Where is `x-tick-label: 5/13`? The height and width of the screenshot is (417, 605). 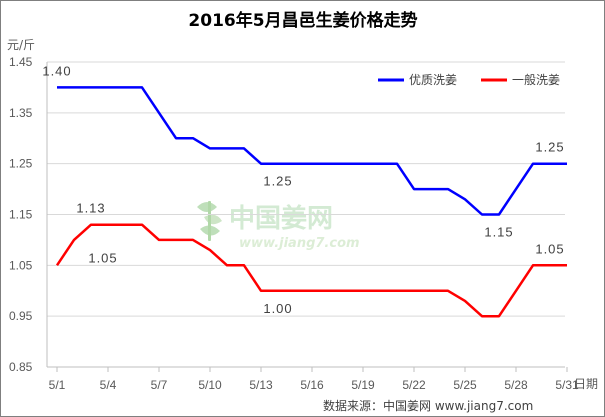 x-tick-label: 5/13 is located at coordinates (261, 385).